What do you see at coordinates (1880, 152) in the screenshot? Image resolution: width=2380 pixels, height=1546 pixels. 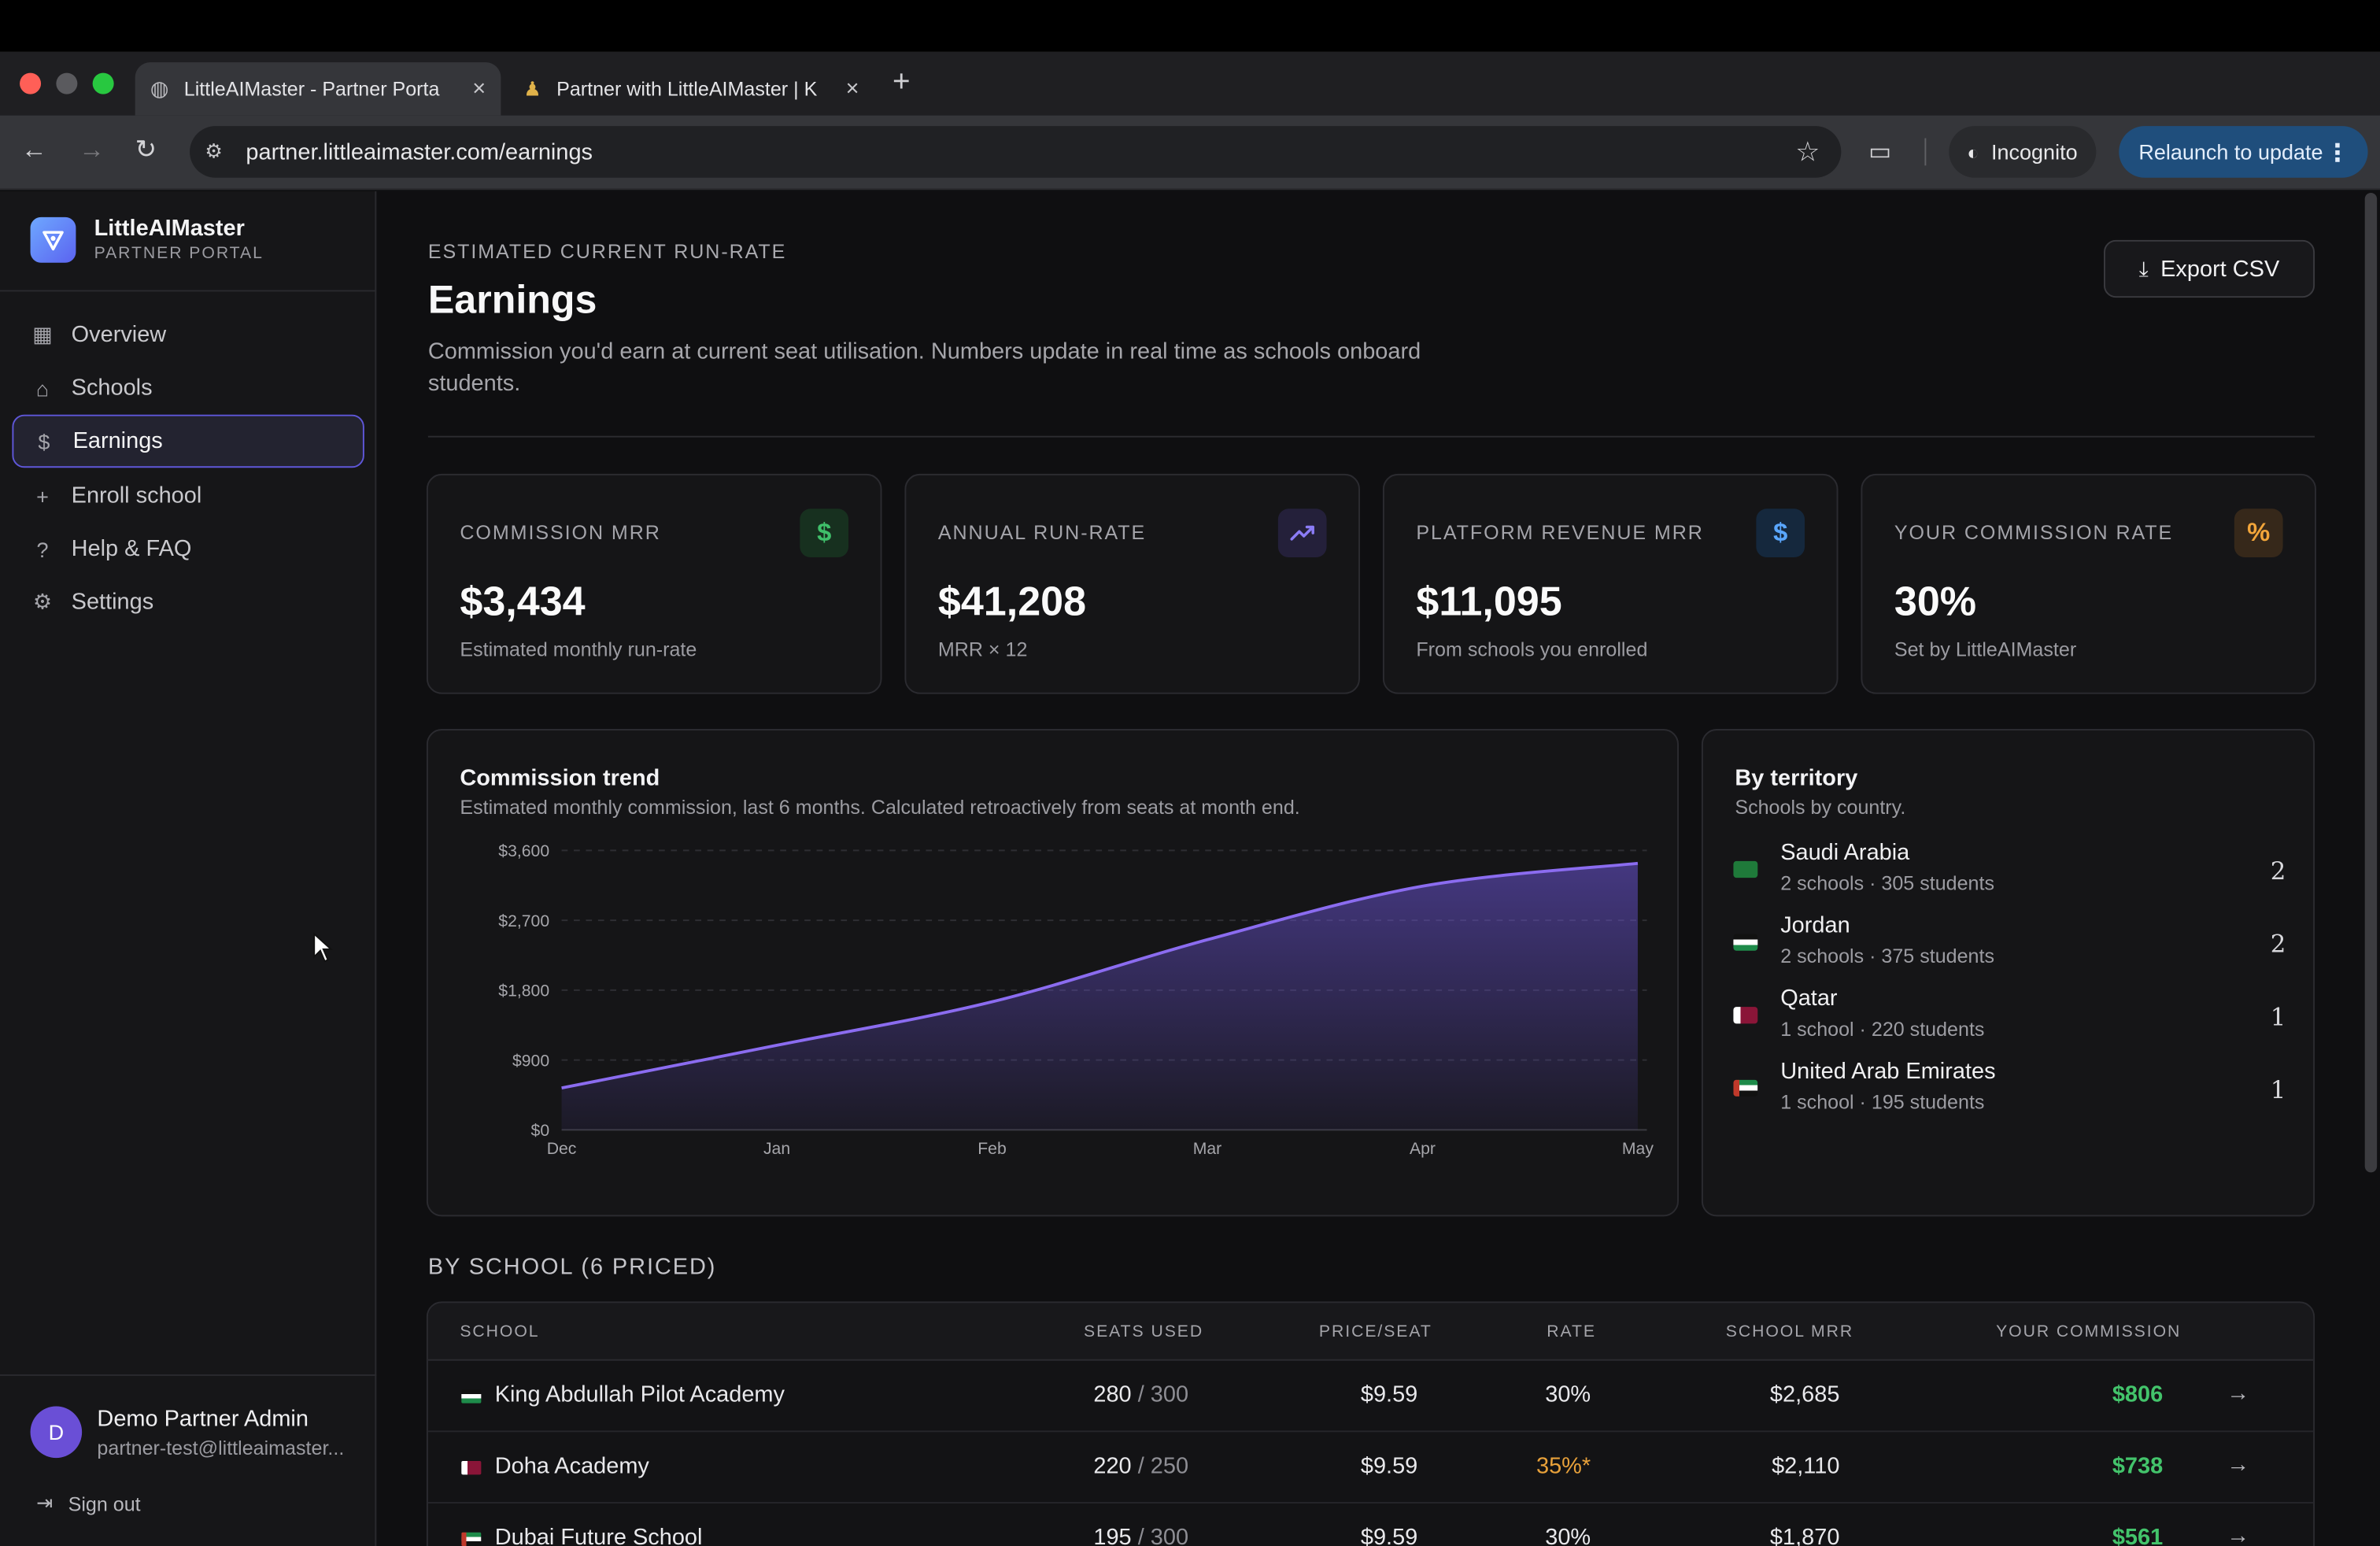 I see `cast-icon: ▭` at bounding box center [1880, 152].